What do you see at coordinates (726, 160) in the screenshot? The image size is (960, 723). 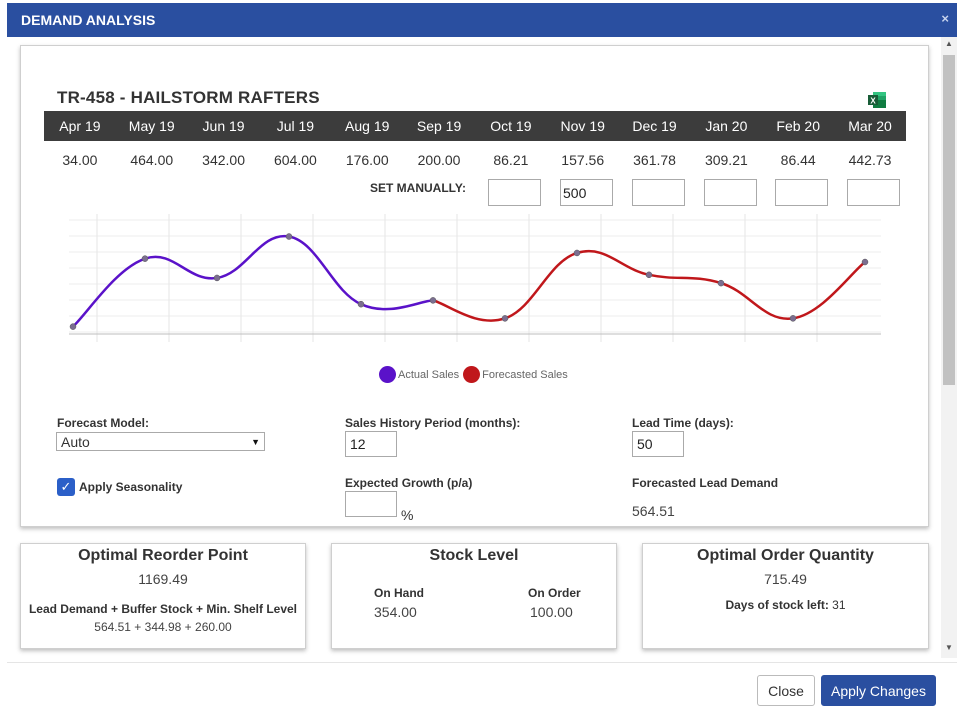 I see `demand-value: 309.21` at bounding box center [726, 160].